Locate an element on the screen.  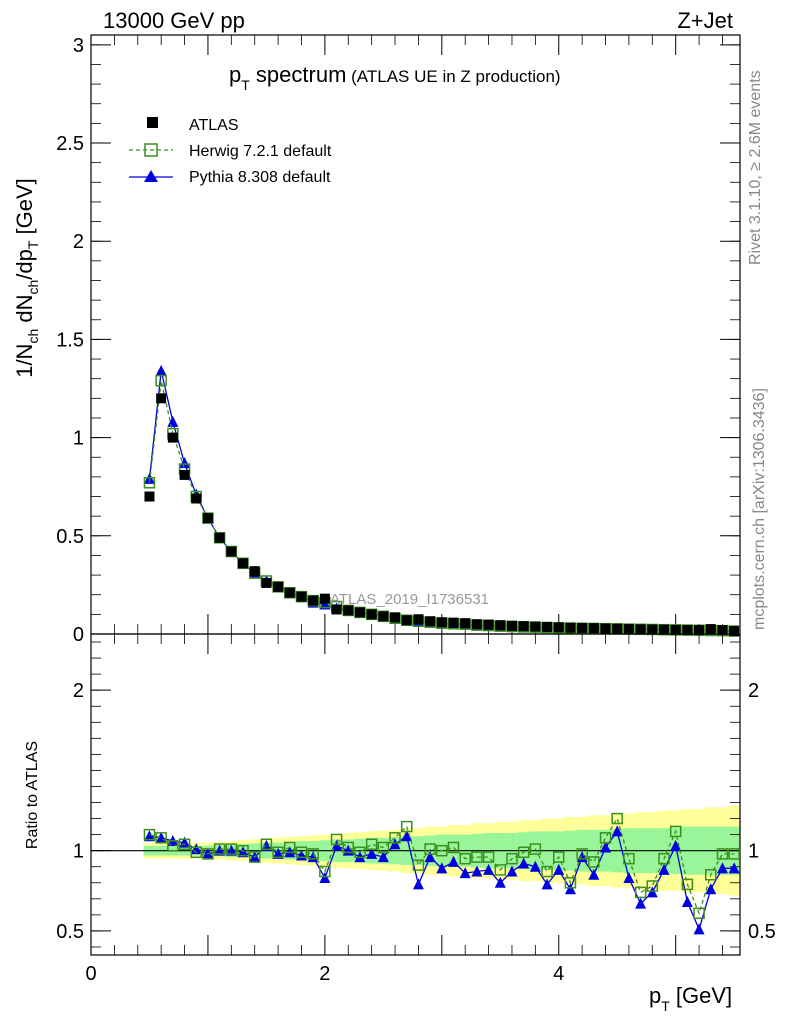
svg-text: 1/Nch dNch/dpT [GeV] is located at coordinates (26, 278).